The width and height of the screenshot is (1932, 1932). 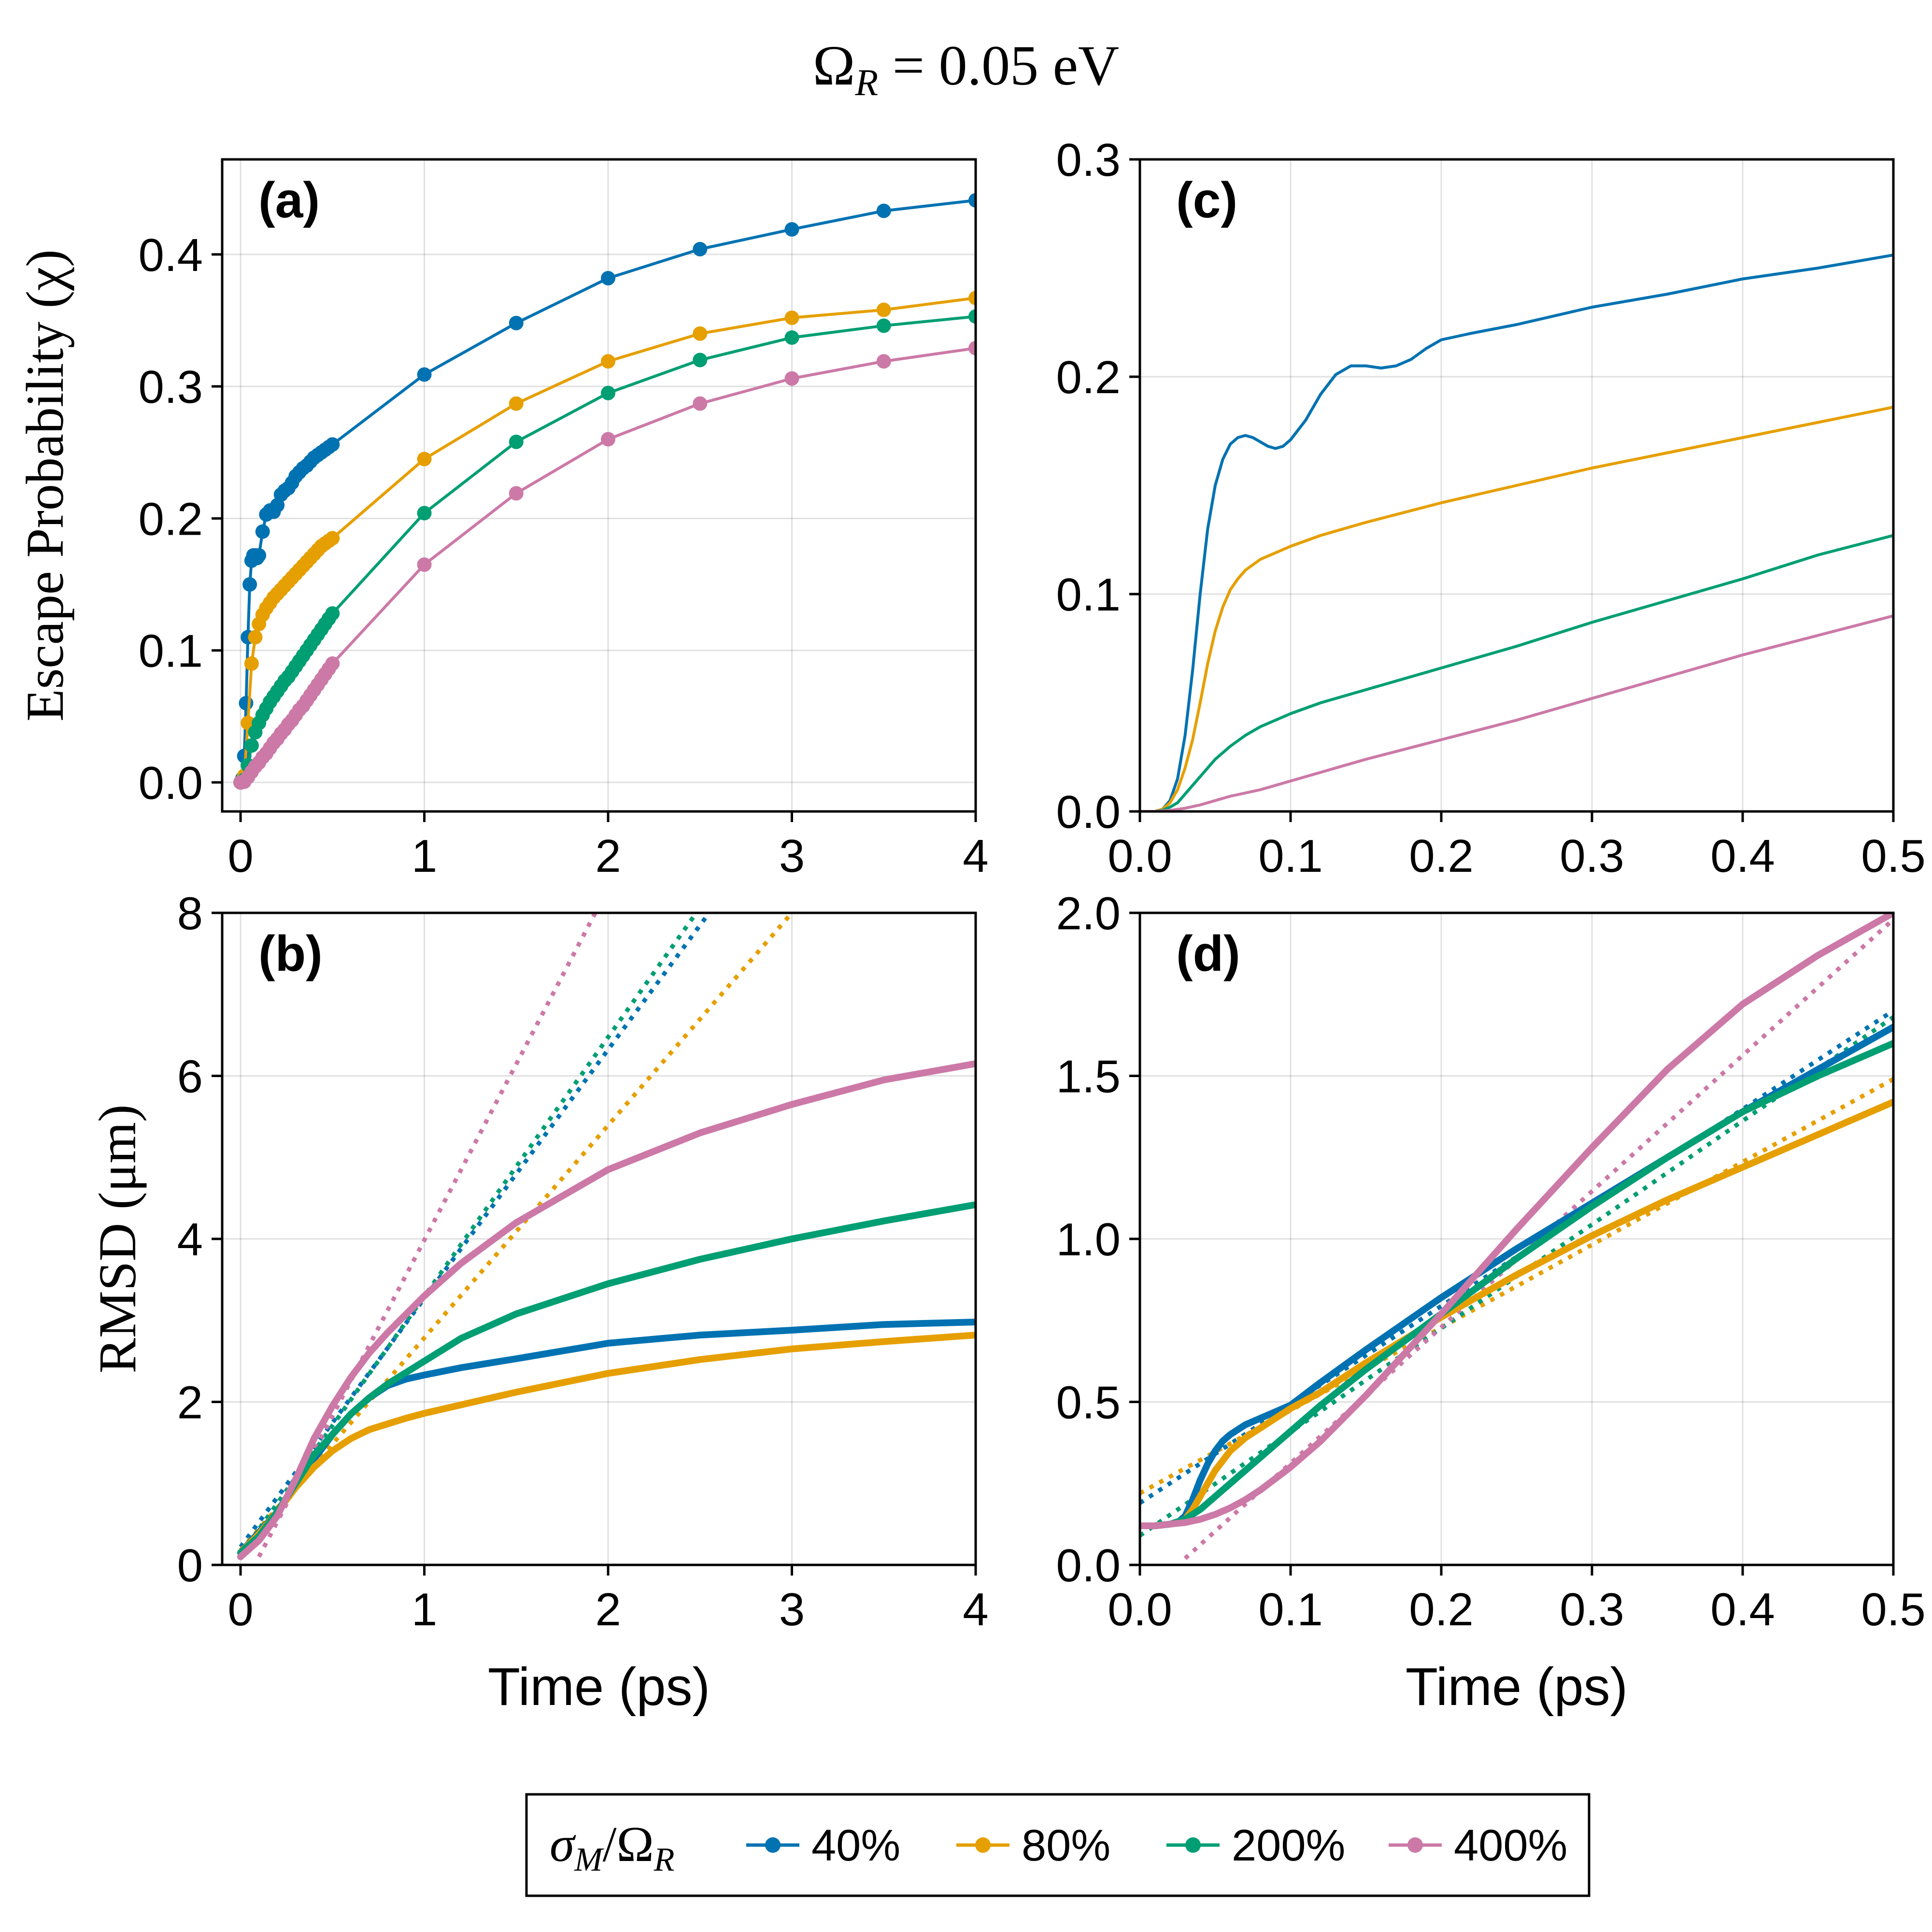 I want to click on legend: σM/ΩR 40% 80% 200% 400%, so click(x=1058, y=1845).